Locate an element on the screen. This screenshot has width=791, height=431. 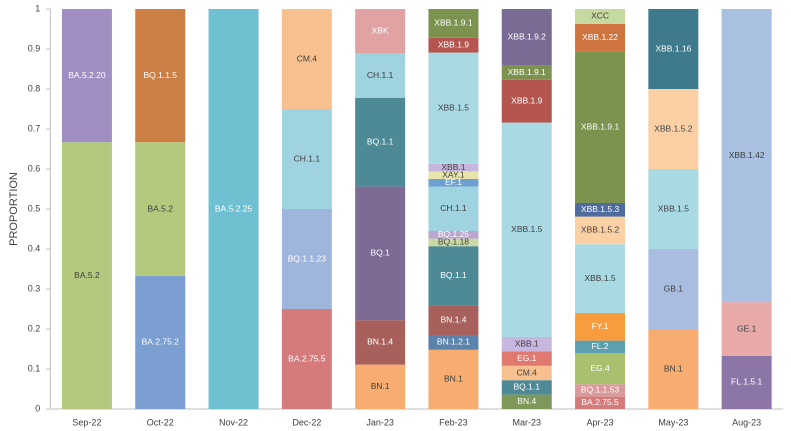
segment-label: XAY.1 is located at coordinates (453, 174).